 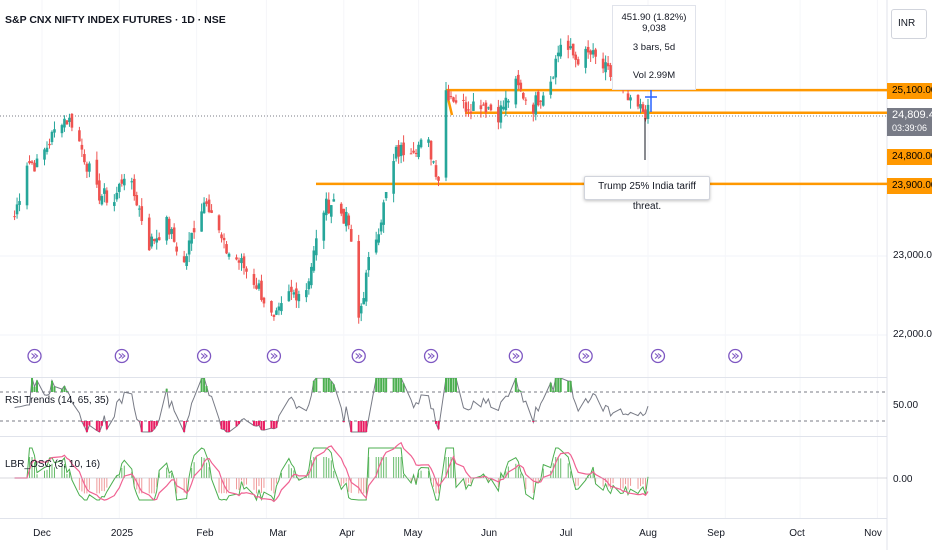 I want to click on x-tick-oct: Oct, so click(x=797, y=533).